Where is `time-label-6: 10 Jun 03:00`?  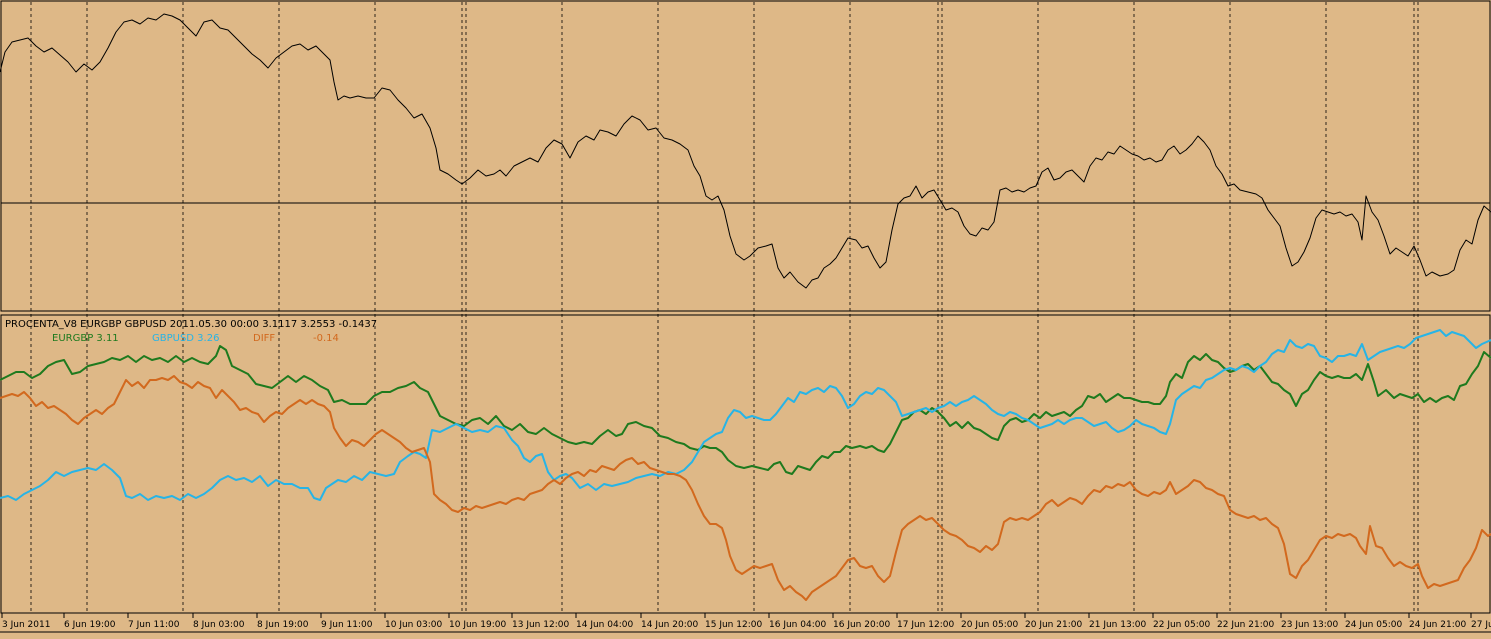 time-label-6: 10 Jun 03:00 is located at coordinates (413, 625).